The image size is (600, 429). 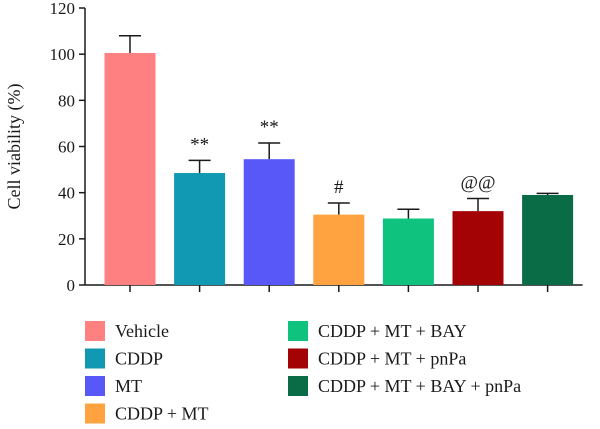 What do you see at coordinates (392, 331) in the screenshot?
I see `legend-label: CDDP + MT + BAY` at bounding box center [392, 331].